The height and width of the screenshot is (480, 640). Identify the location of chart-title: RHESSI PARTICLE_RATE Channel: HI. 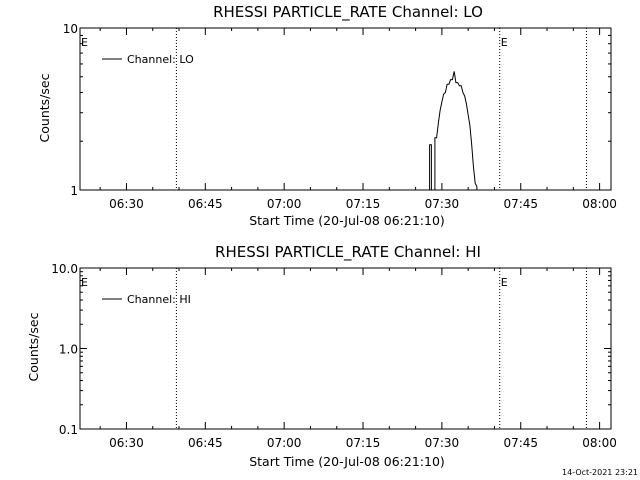
(348, 252).